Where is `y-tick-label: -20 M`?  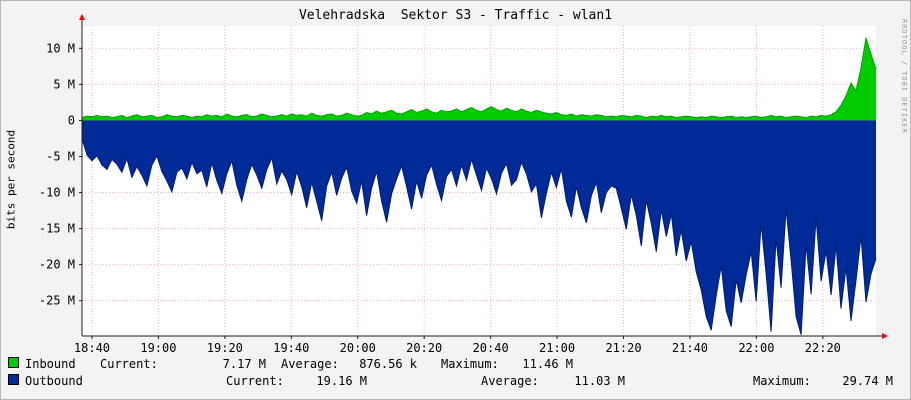
y-tick-label: -20 M is located at coordinates (57, 265).